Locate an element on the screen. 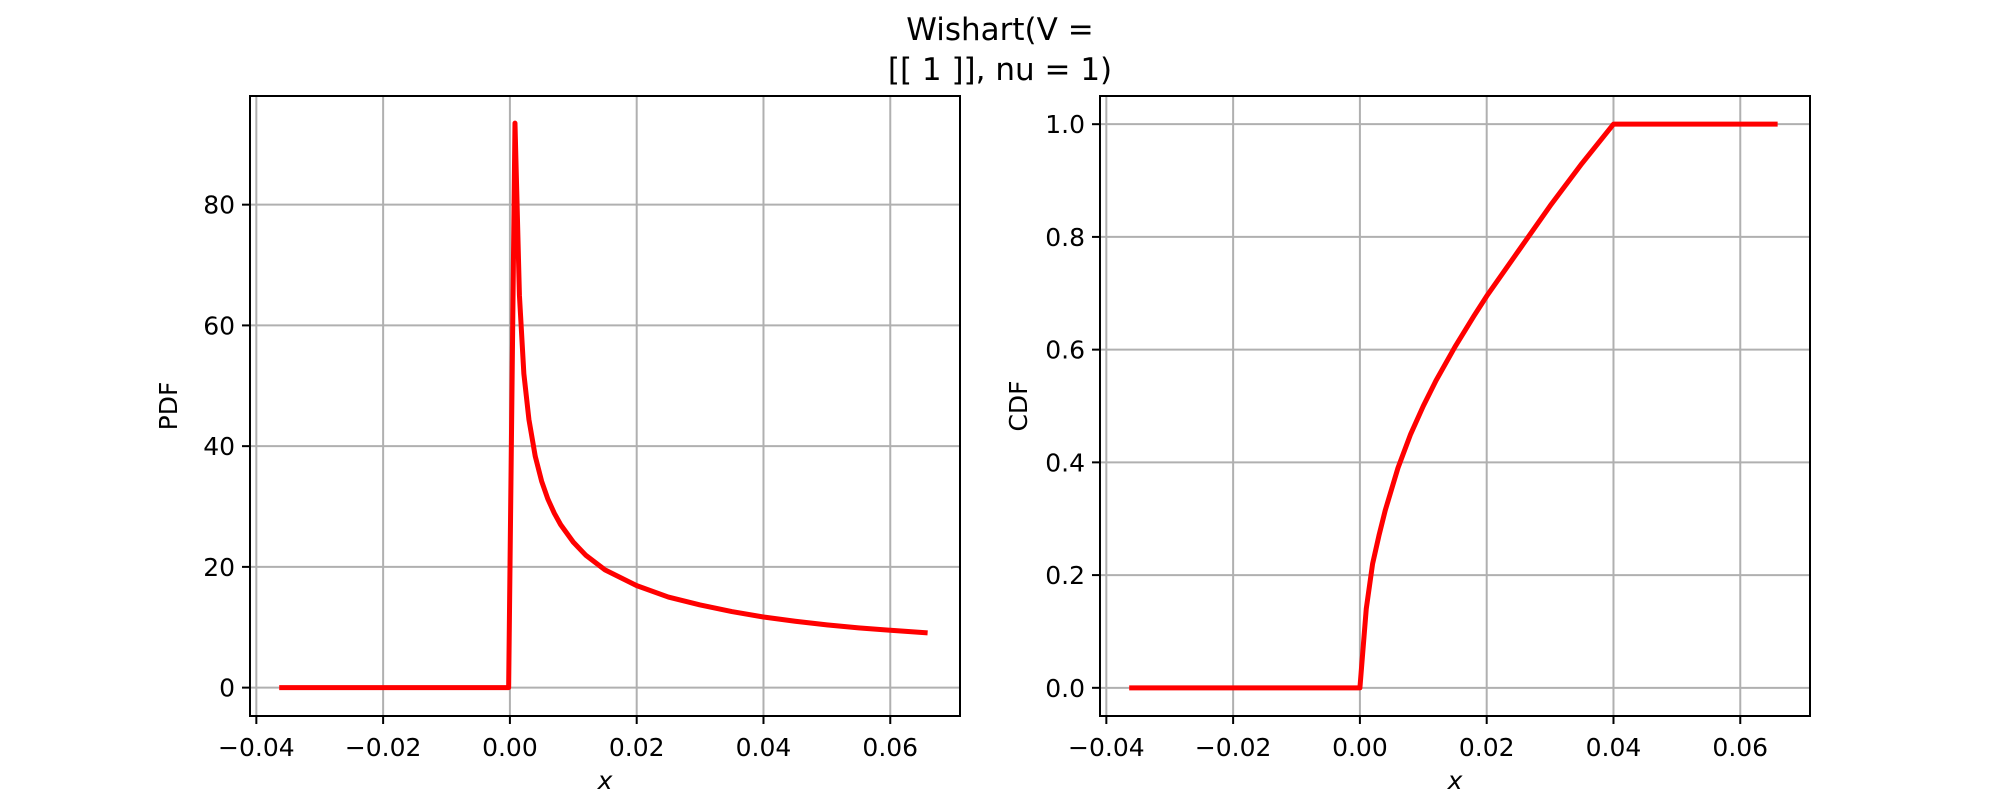 The image size is (2000, 800). cdf-xtick-label-1: −0.02 is located at coordinates (1233, 747).